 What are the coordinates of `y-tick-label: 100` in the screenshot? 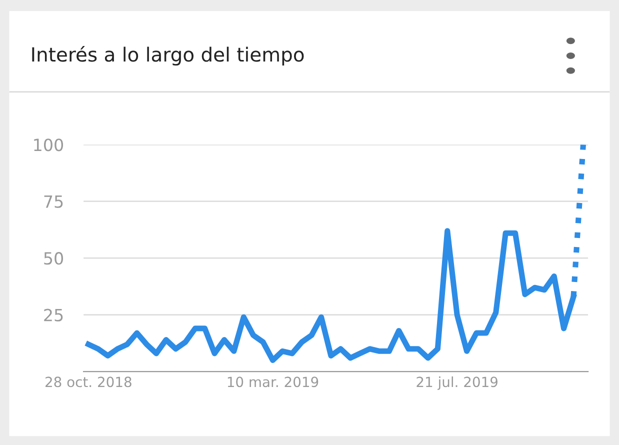 It's located at (49, 145).